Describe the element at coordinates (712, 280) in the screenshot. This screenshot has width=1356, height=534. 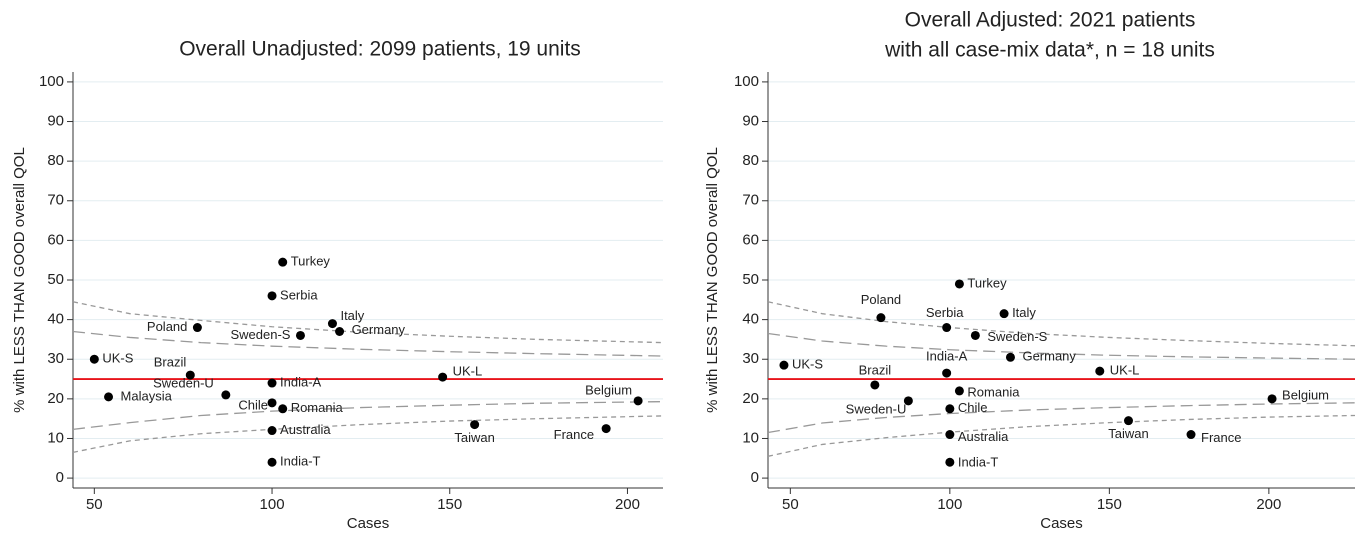
I see `y-axis-label: % with LESS THAN GOOD overall QOL` at that location.